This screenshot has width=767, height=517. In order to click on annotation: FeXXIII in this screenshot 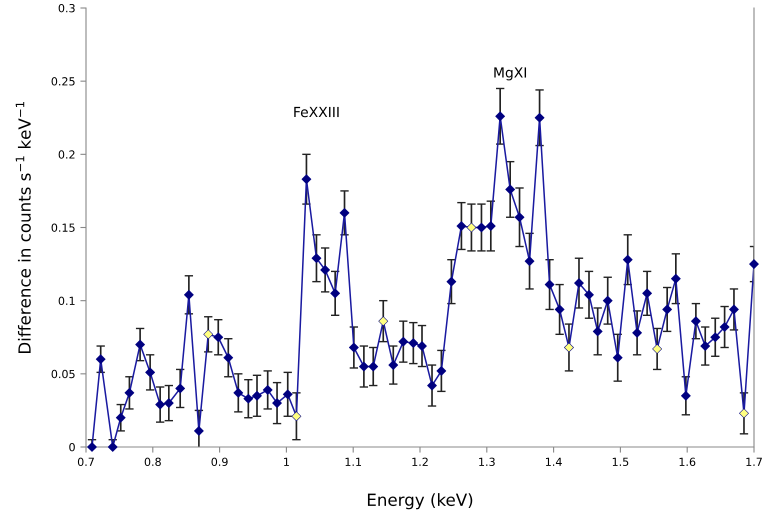, I will do `click(316, 112)`.